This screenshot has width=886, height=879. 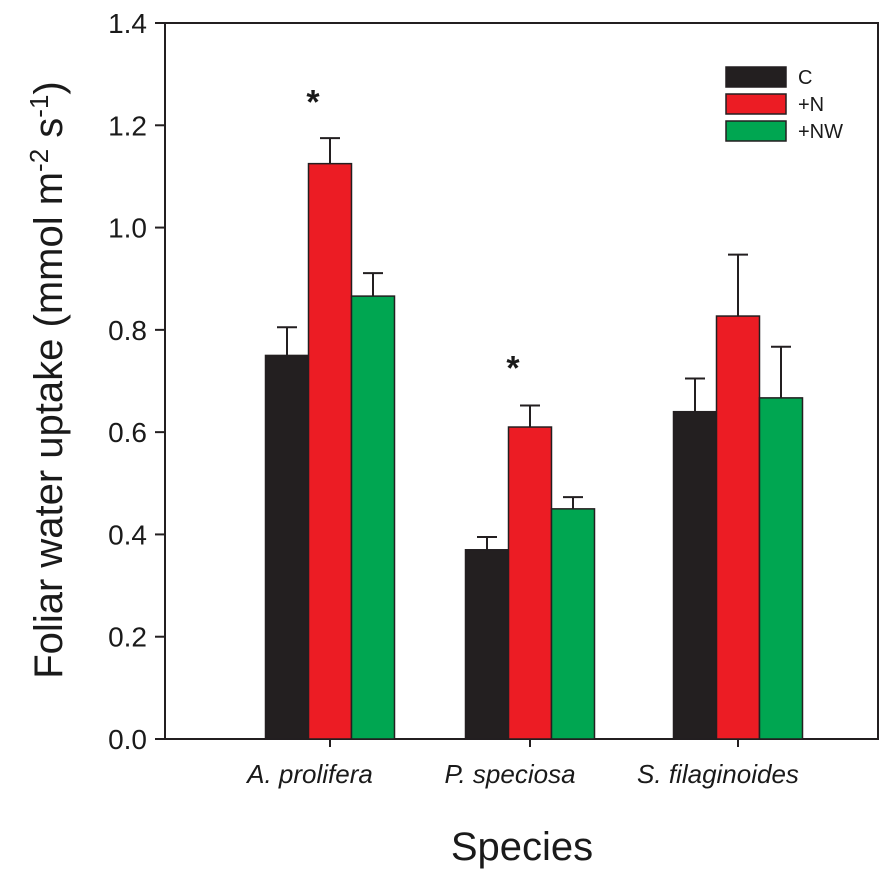 What do you see at coordinates (756, 131) in the screenshot?
I see `legend-swatch-nw` at bounding box center [756, 131].